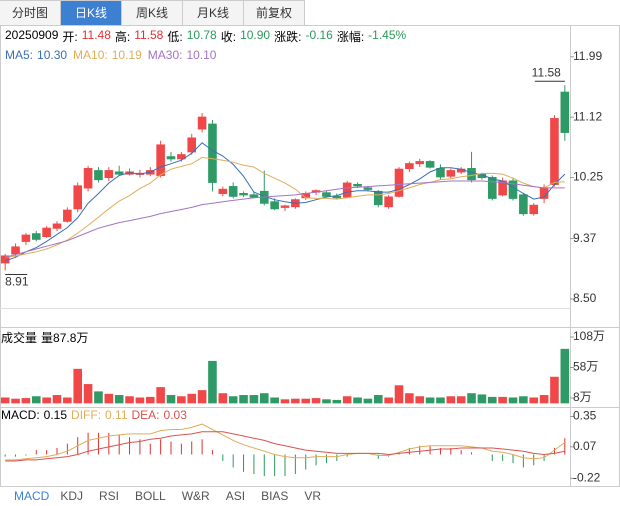 Image resolution: width=620 pixels, height=506 pixels. I want to click on tab: 月K线, so click(213, 13).